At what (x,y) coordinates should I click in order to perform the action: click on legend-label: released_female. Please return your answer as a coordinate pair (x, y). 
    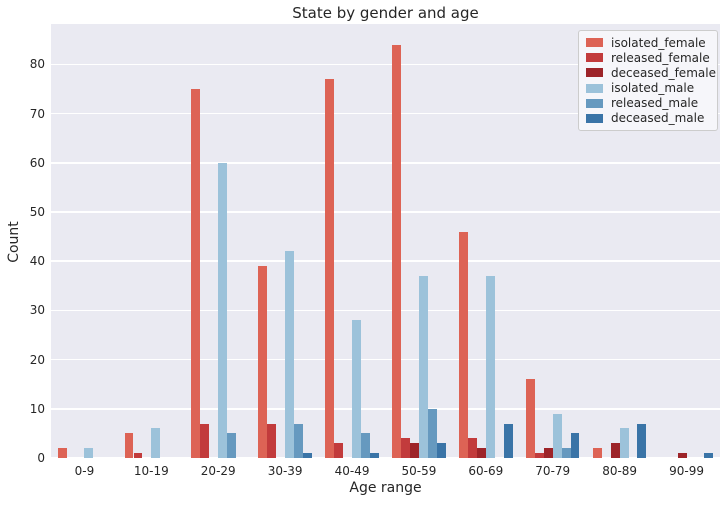
    Looking at the image, I should click on (660, 57).